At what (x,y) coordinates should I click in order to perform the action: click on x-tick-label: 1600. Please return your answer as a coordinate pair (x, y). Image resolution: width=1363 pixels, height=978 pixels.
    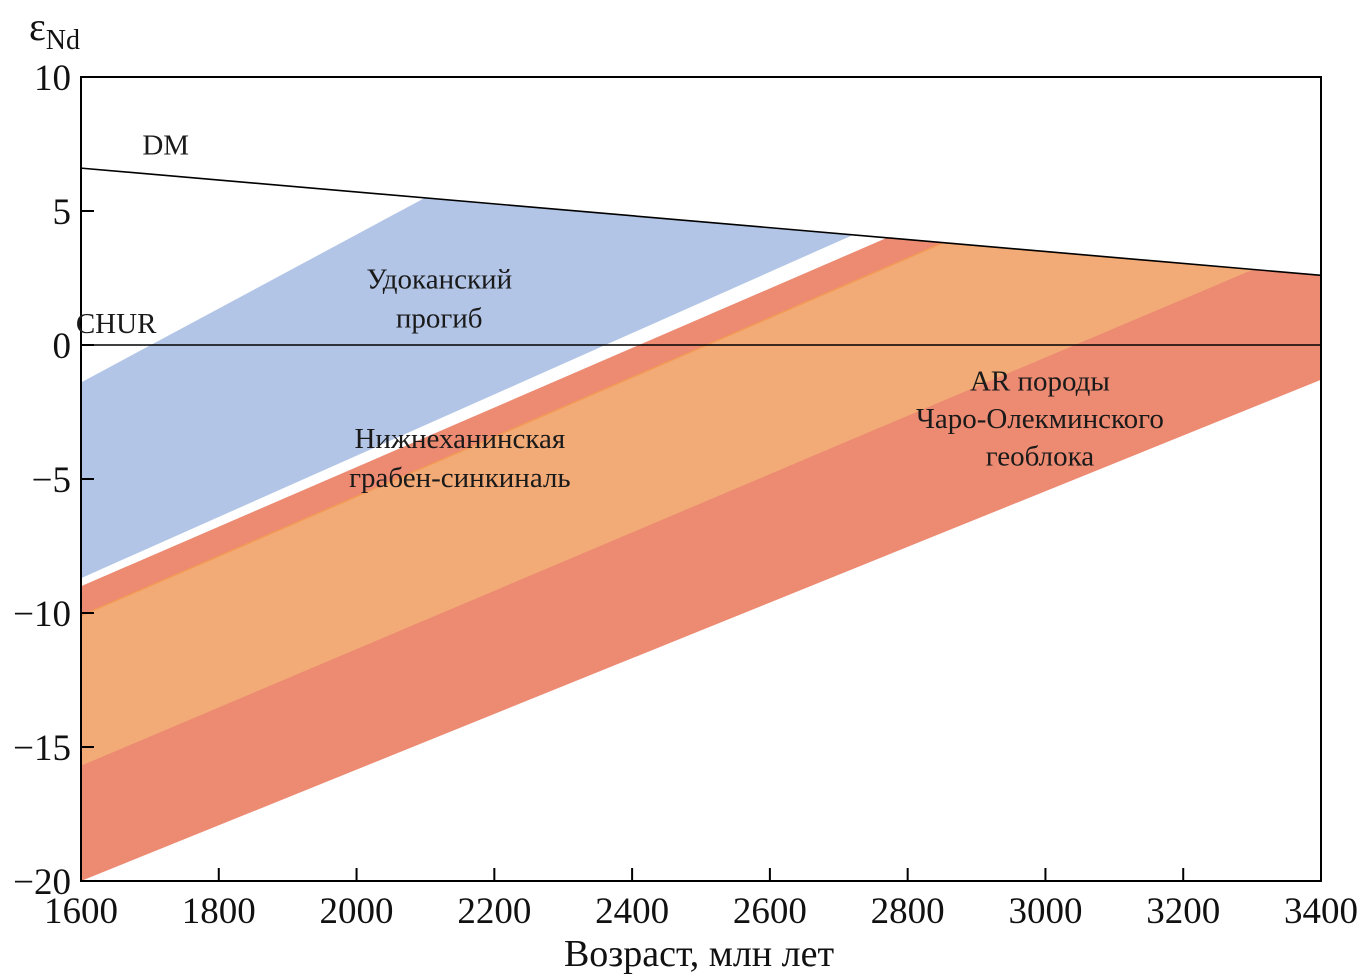
    Looking at the image, I should click on (81, 911).